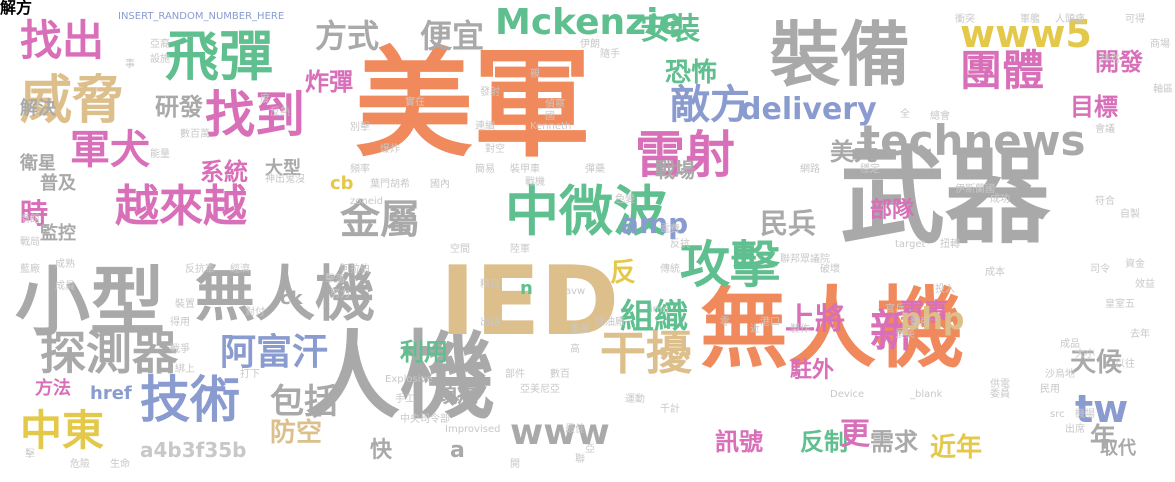 The width and height of the screenshot is (1175, 482). Describe the element at coordinates (526, 288) in the screenshot. I see `word: n` at that location.